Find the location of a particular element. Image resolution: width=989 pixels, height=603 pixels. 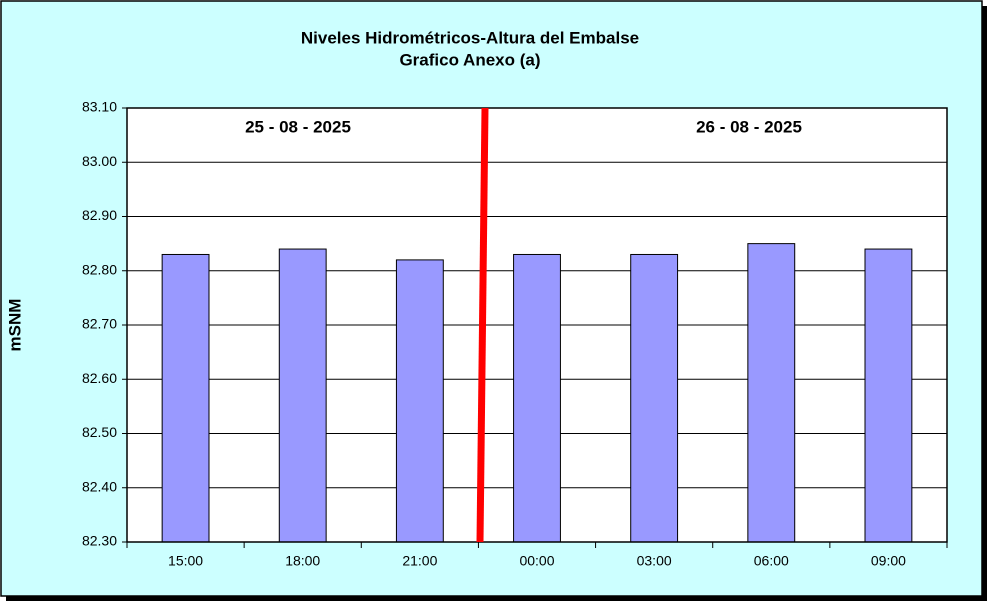

y-tick-label: 82.90 is located at coordinates (99, 215).